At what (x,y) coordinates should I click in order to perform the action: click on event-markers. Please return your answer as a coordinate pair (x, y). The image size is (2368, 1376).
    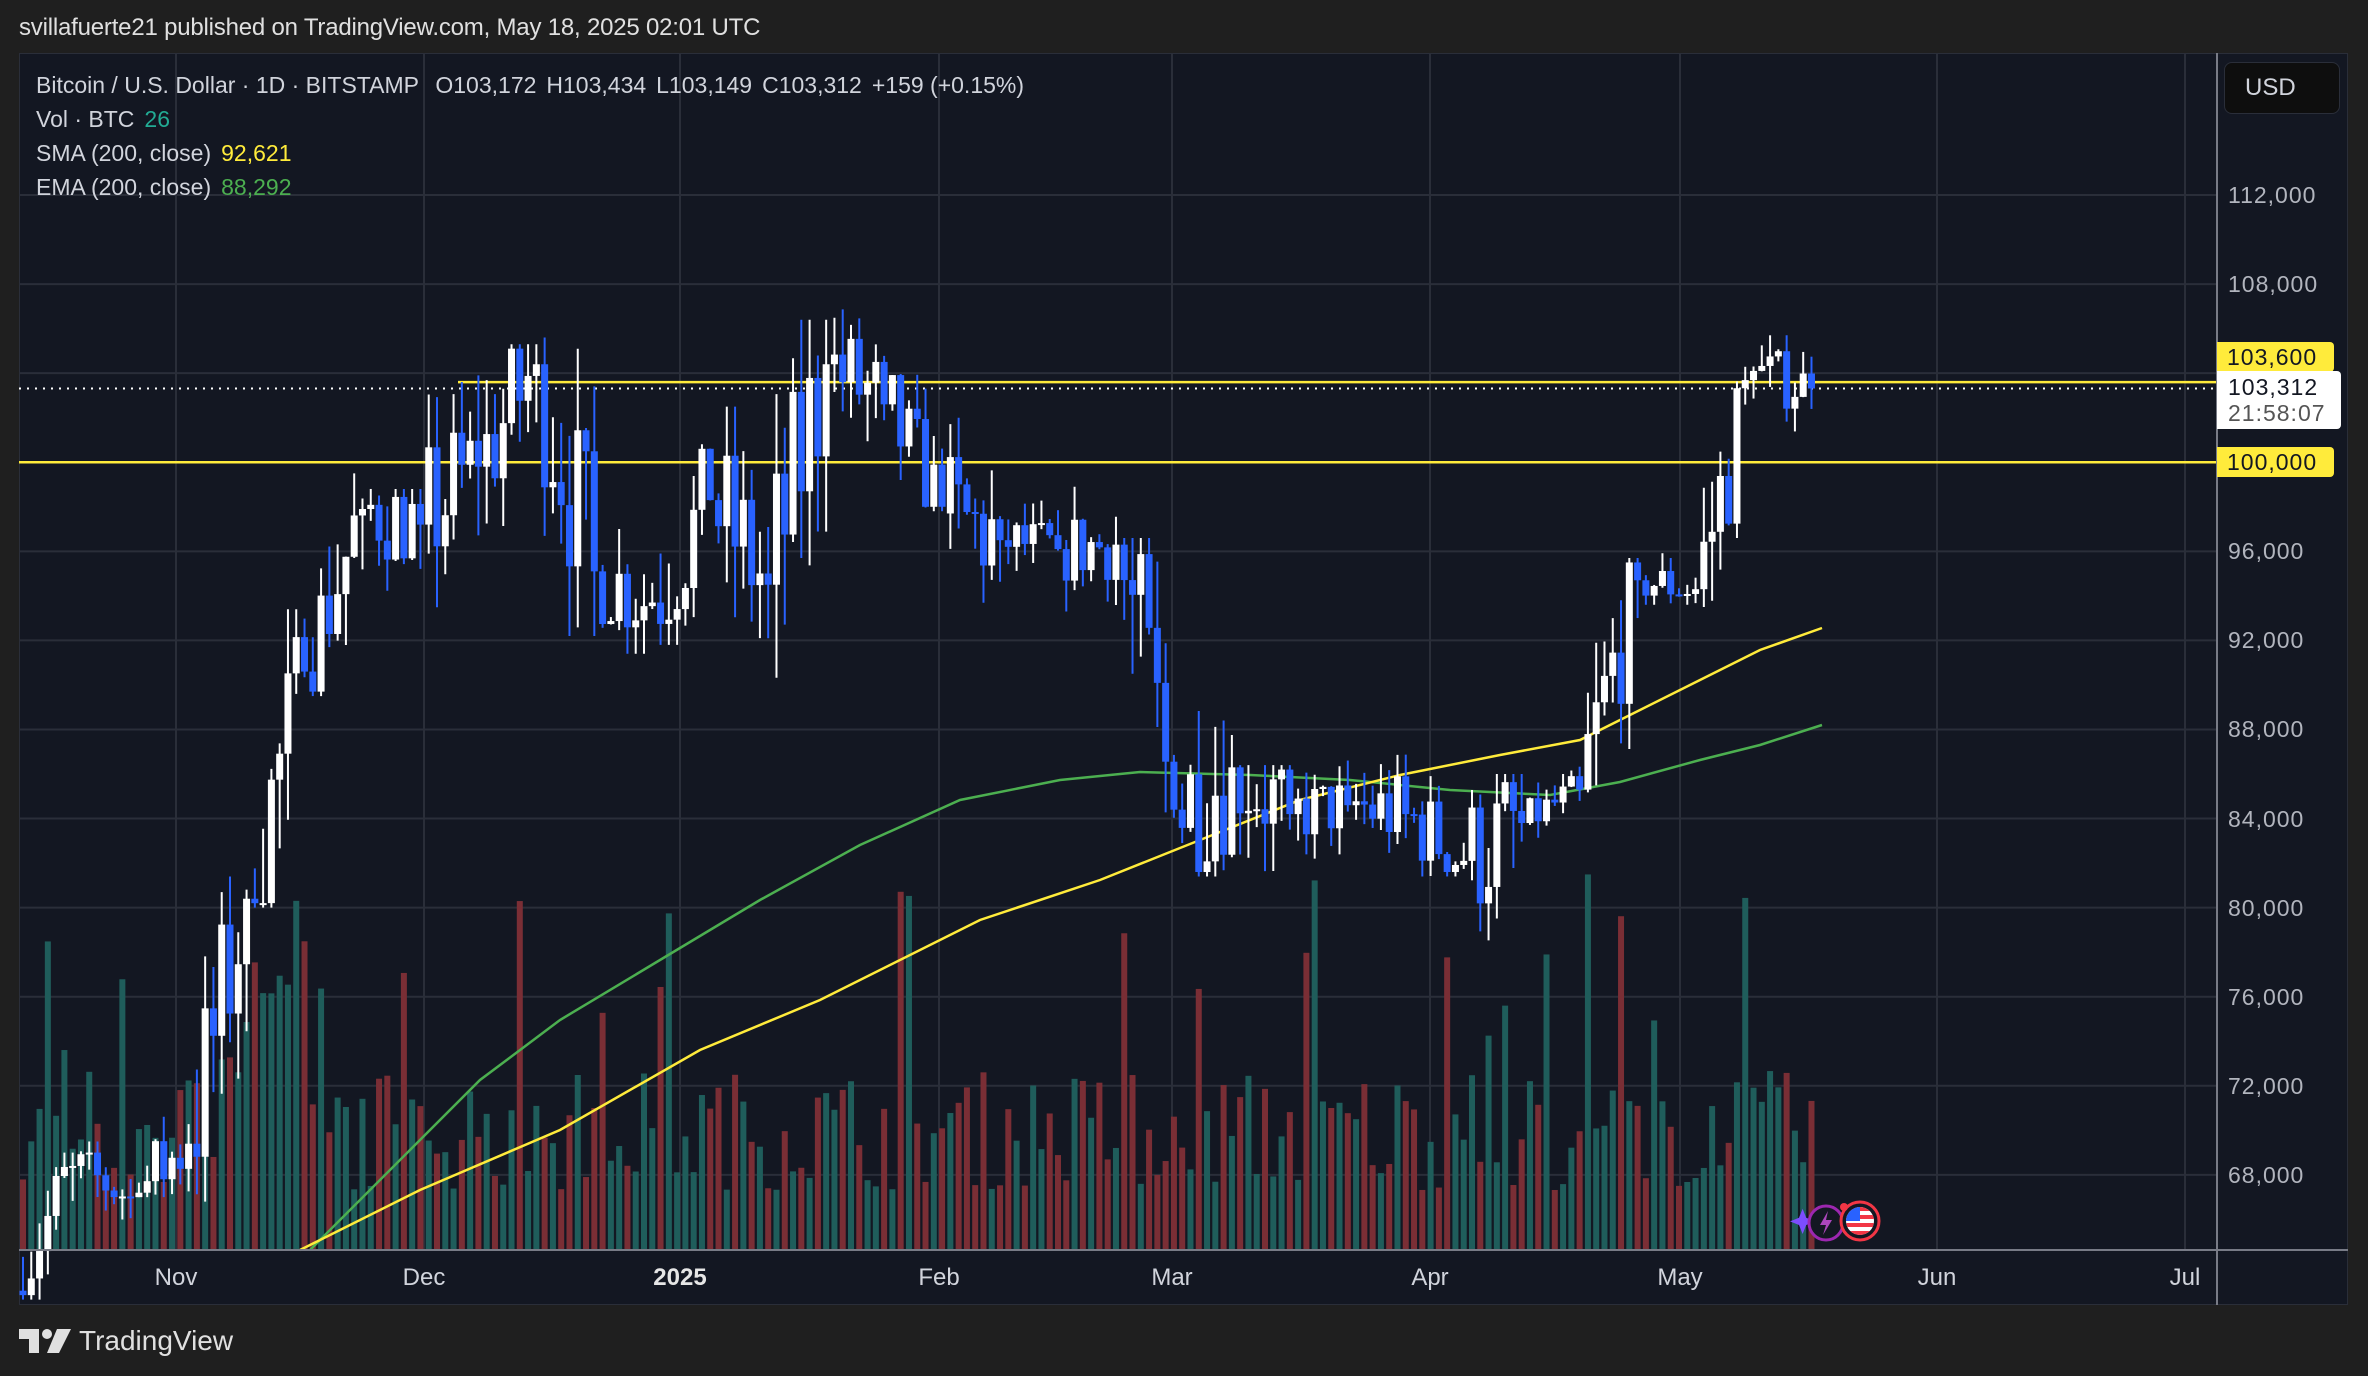
    Looking at the image, I should click on (1838, 1222).